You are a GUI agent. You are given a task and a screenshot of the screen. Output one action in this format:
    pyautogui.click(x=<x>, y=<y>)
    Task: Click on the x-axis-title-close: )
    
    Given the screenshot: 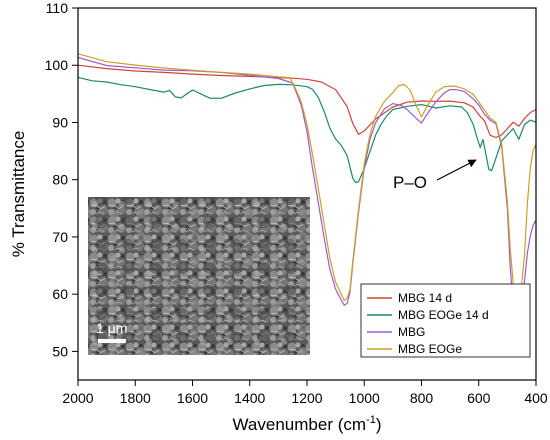 What is the action you would take?
    pyautogui.click(x=379, y=424)
    